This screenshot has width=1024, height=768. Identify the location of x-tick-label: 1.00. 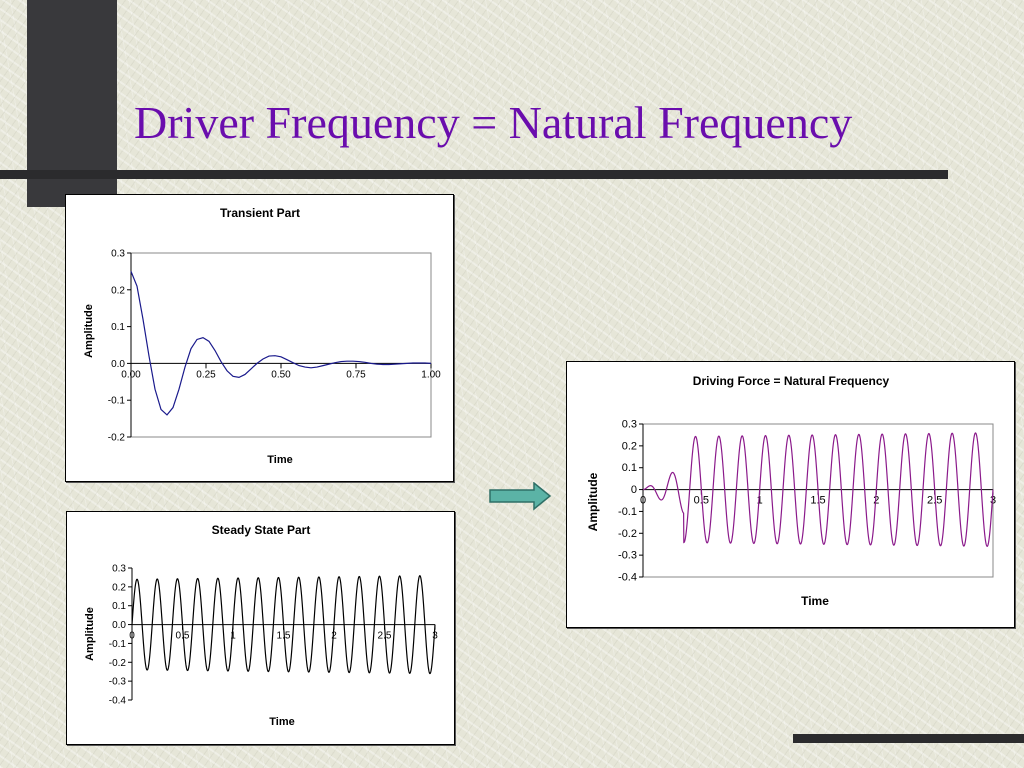
(431, 374).